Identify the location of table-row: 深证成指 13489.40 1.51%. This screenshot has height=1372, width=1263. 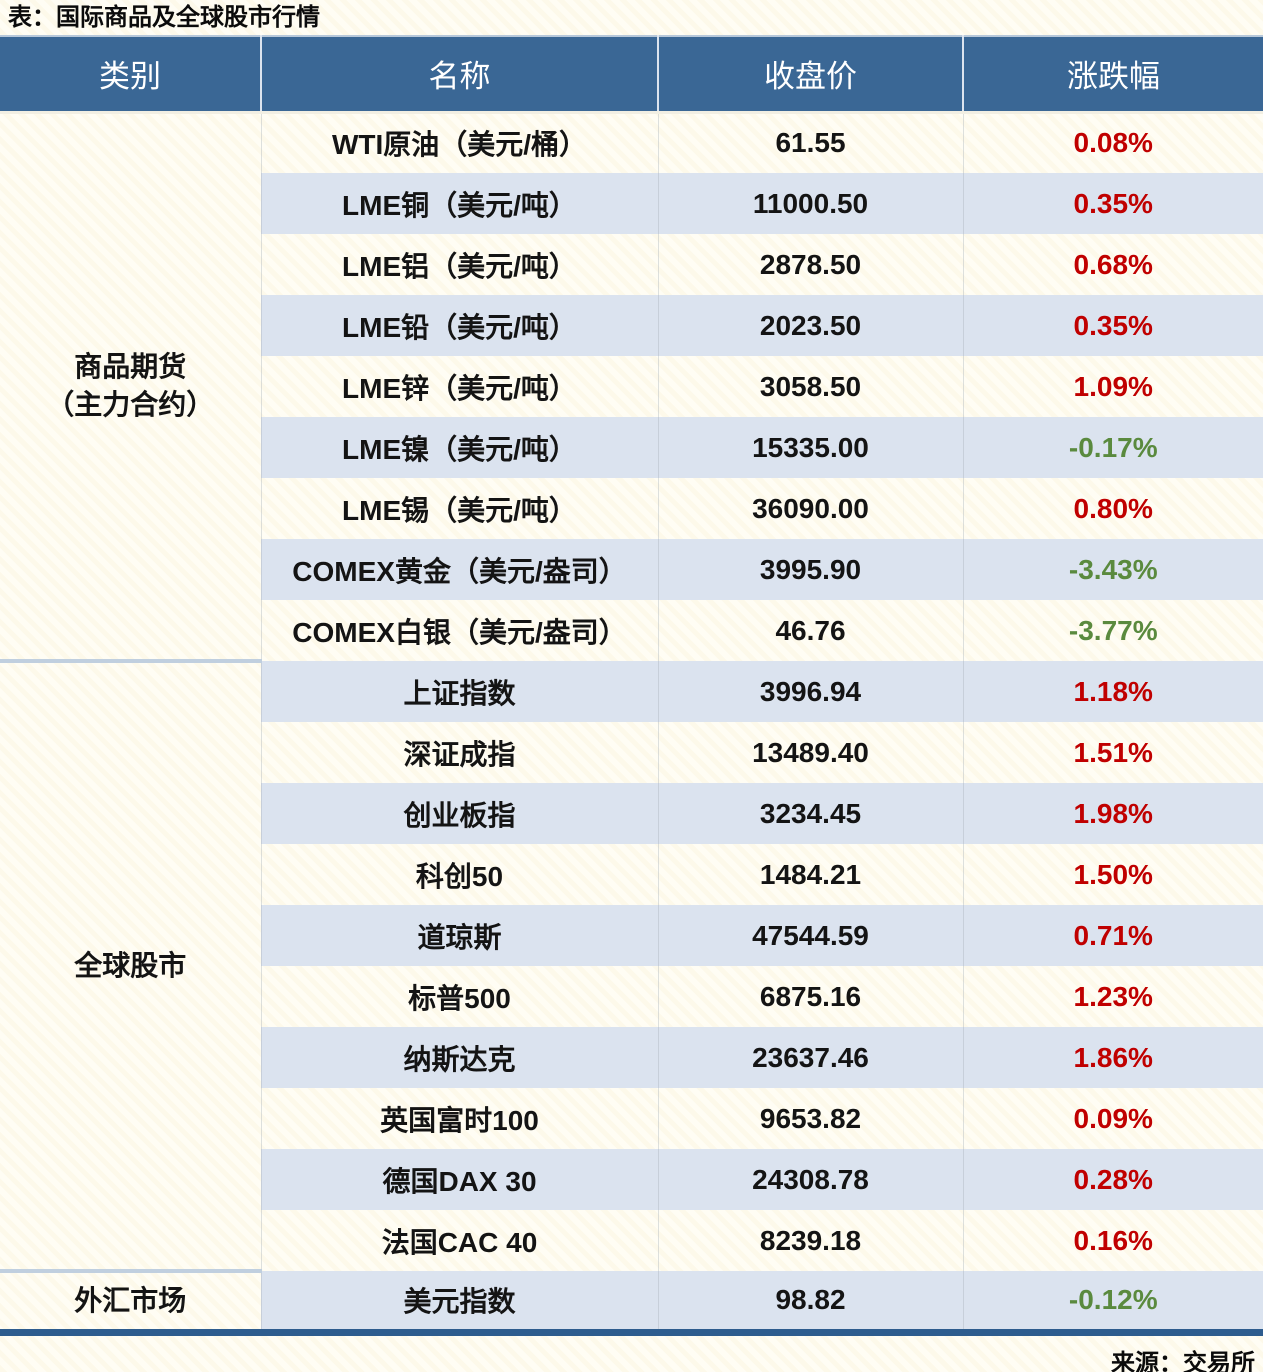
(631, 752).